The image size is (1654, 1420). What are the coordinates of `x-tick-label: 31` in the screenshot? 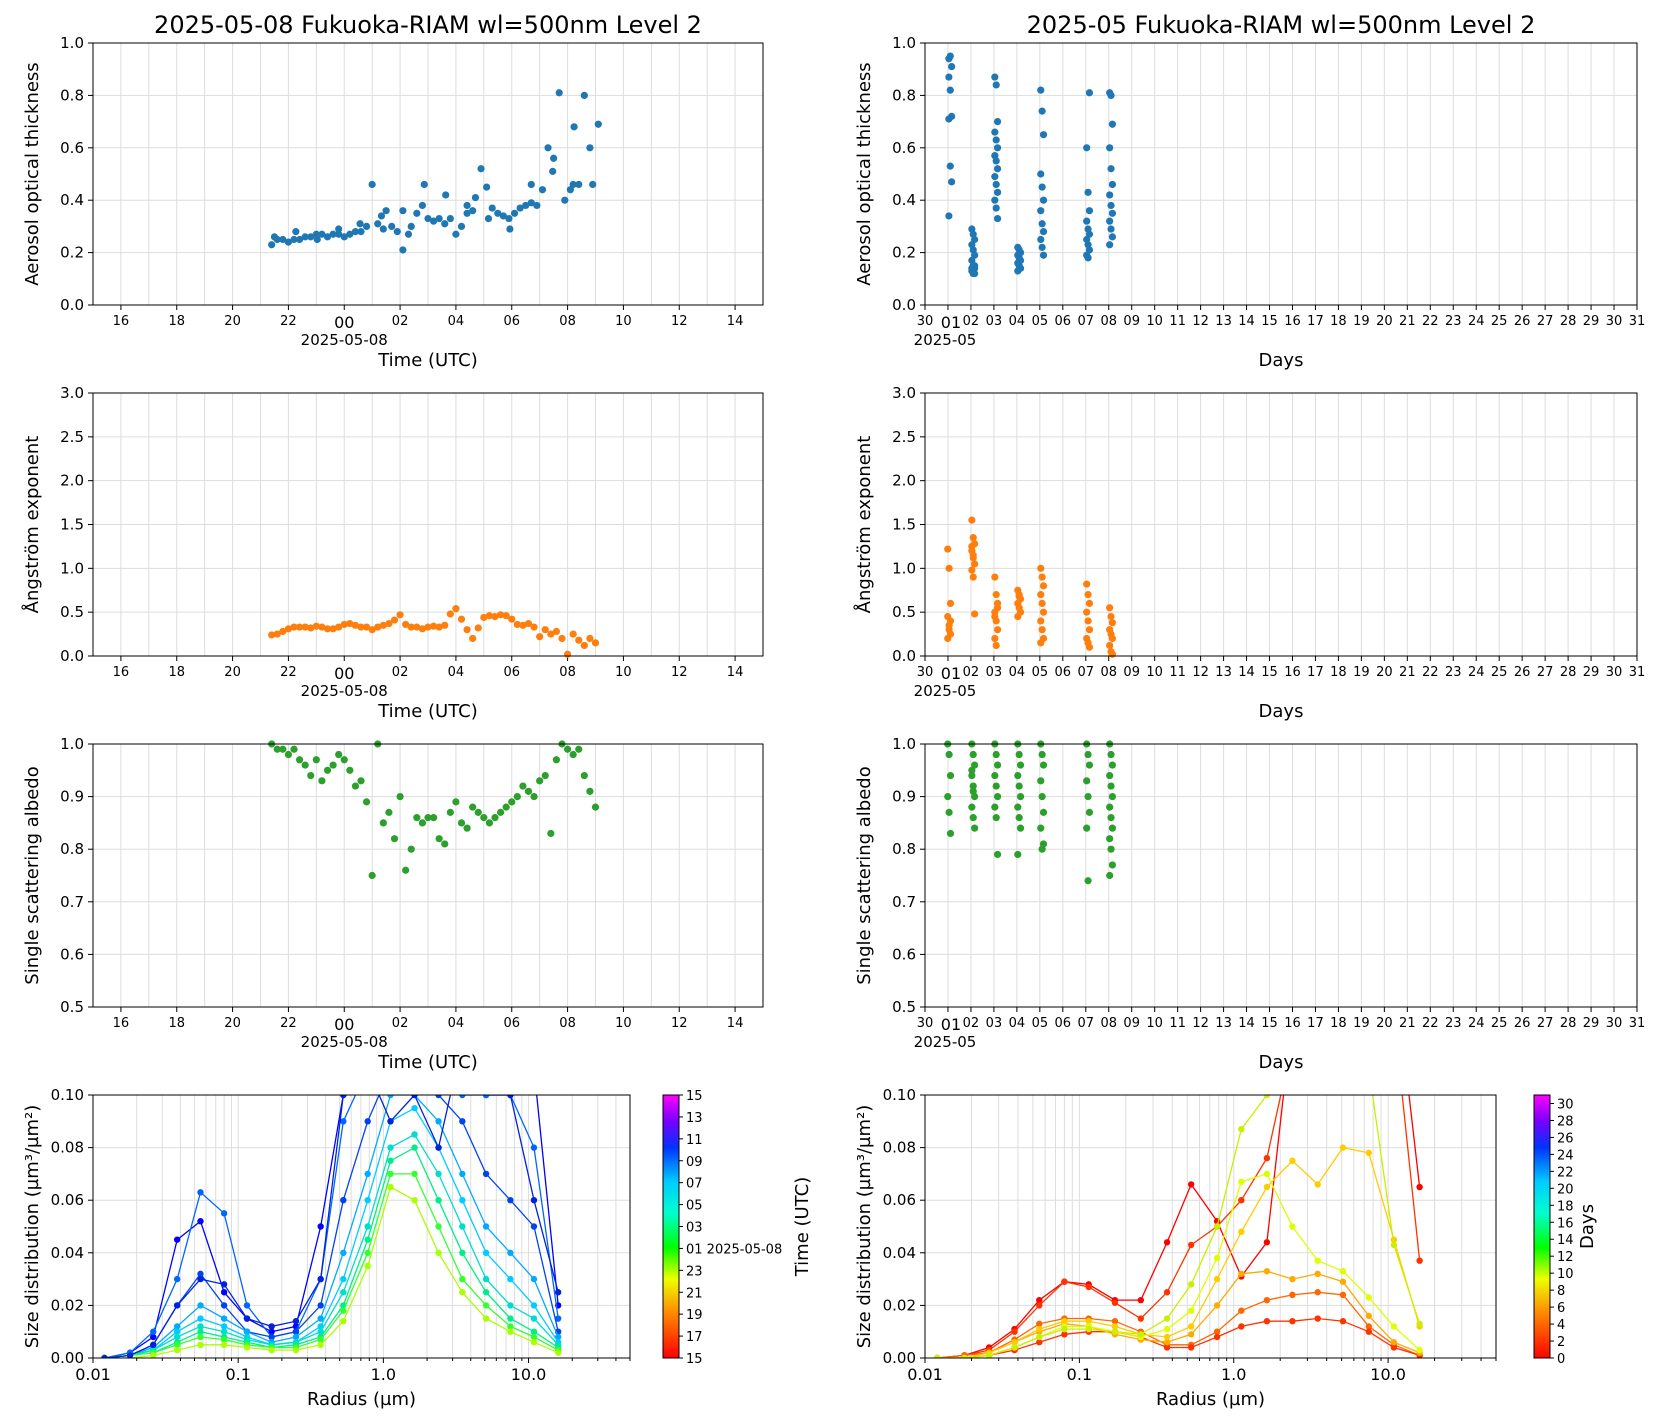 It's located at (1637, 672).